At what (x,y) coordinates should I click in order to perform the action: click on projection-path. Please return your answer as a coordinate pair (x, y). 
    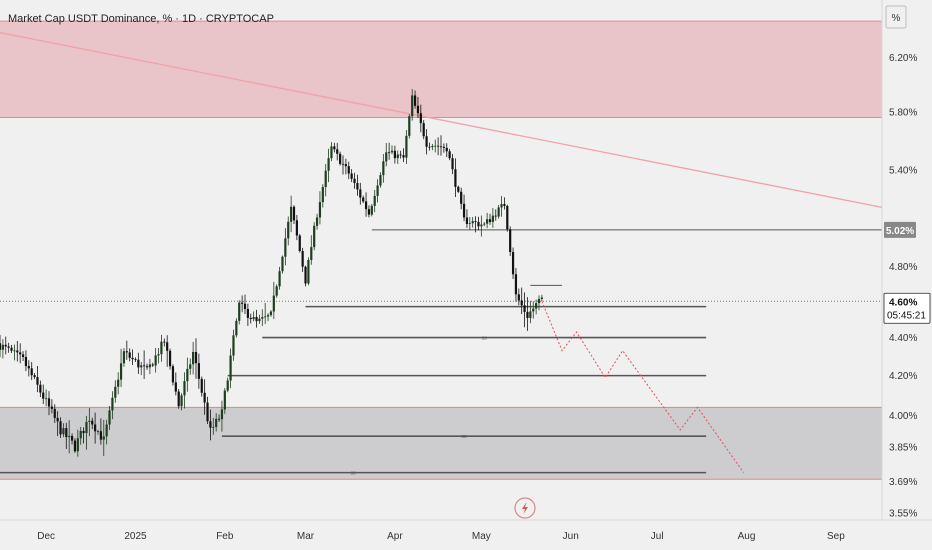
    Looking at the image, I should click on (643, 387).